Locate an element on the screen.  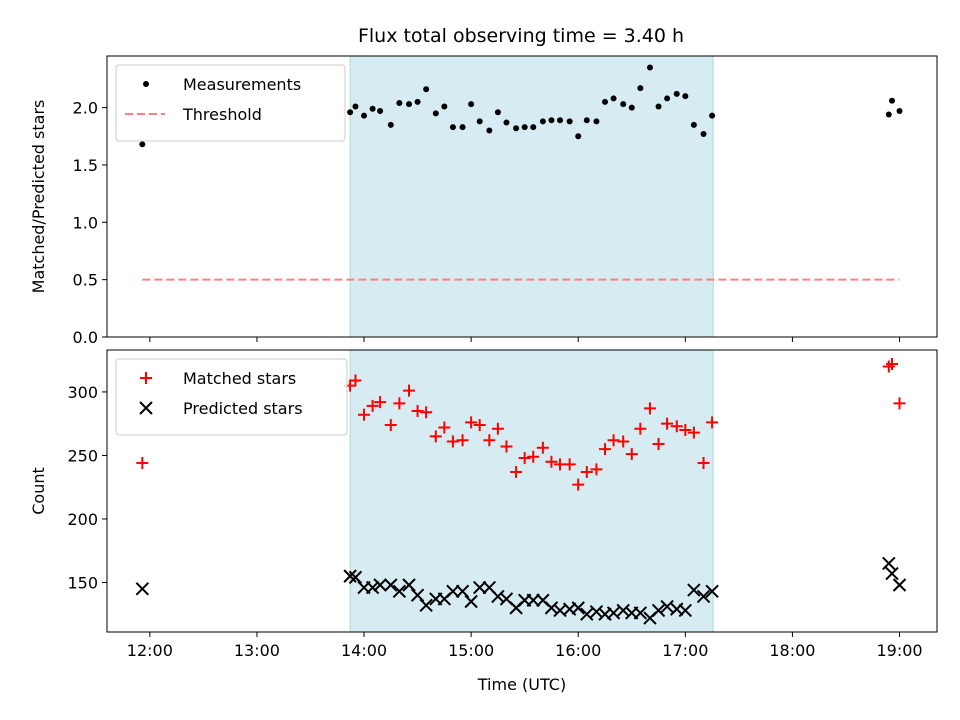
legend-label: Predicted stars is located at coordinates (243, 408).